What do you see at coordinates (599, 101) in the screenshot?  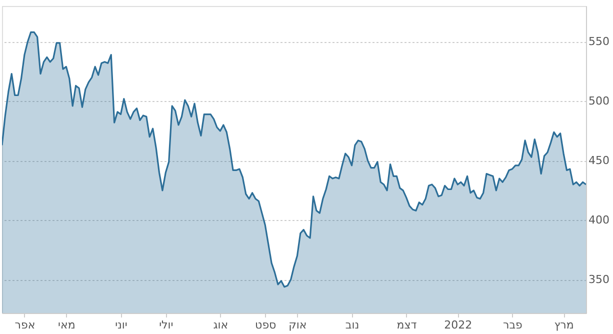 I see `y-tick-label: 500` at bounding box center [599, 101].